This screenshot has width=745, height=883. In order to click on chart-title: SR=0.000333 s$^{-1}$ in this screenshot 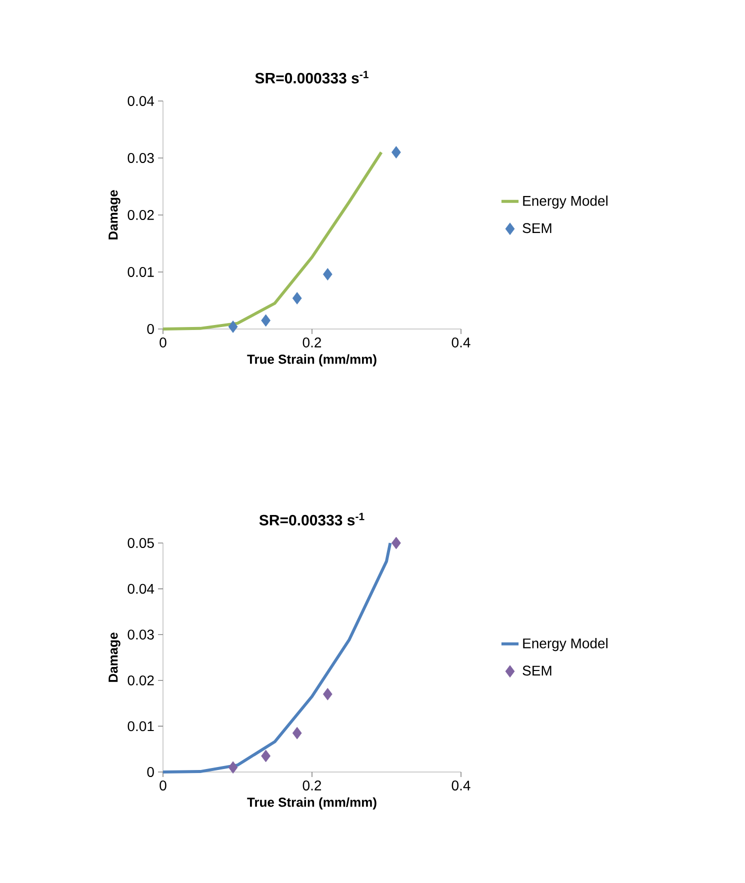, I will do `click(311, 77)`.